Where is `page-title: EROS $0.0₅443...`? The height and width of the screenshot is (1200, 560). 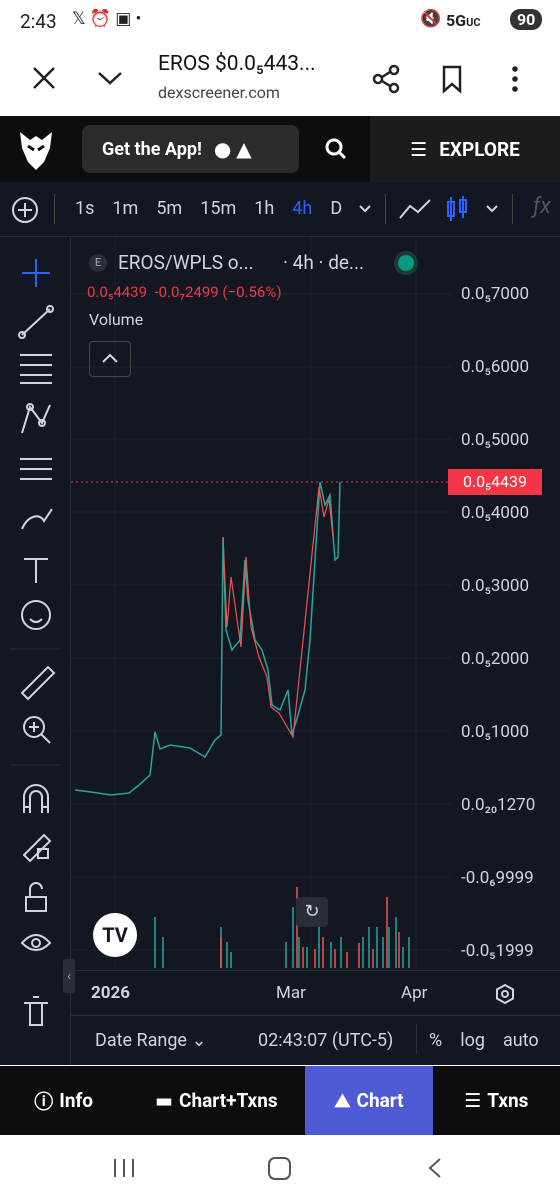 page-title: EROS $0.0₅443... is located at coordinates (237, 64).